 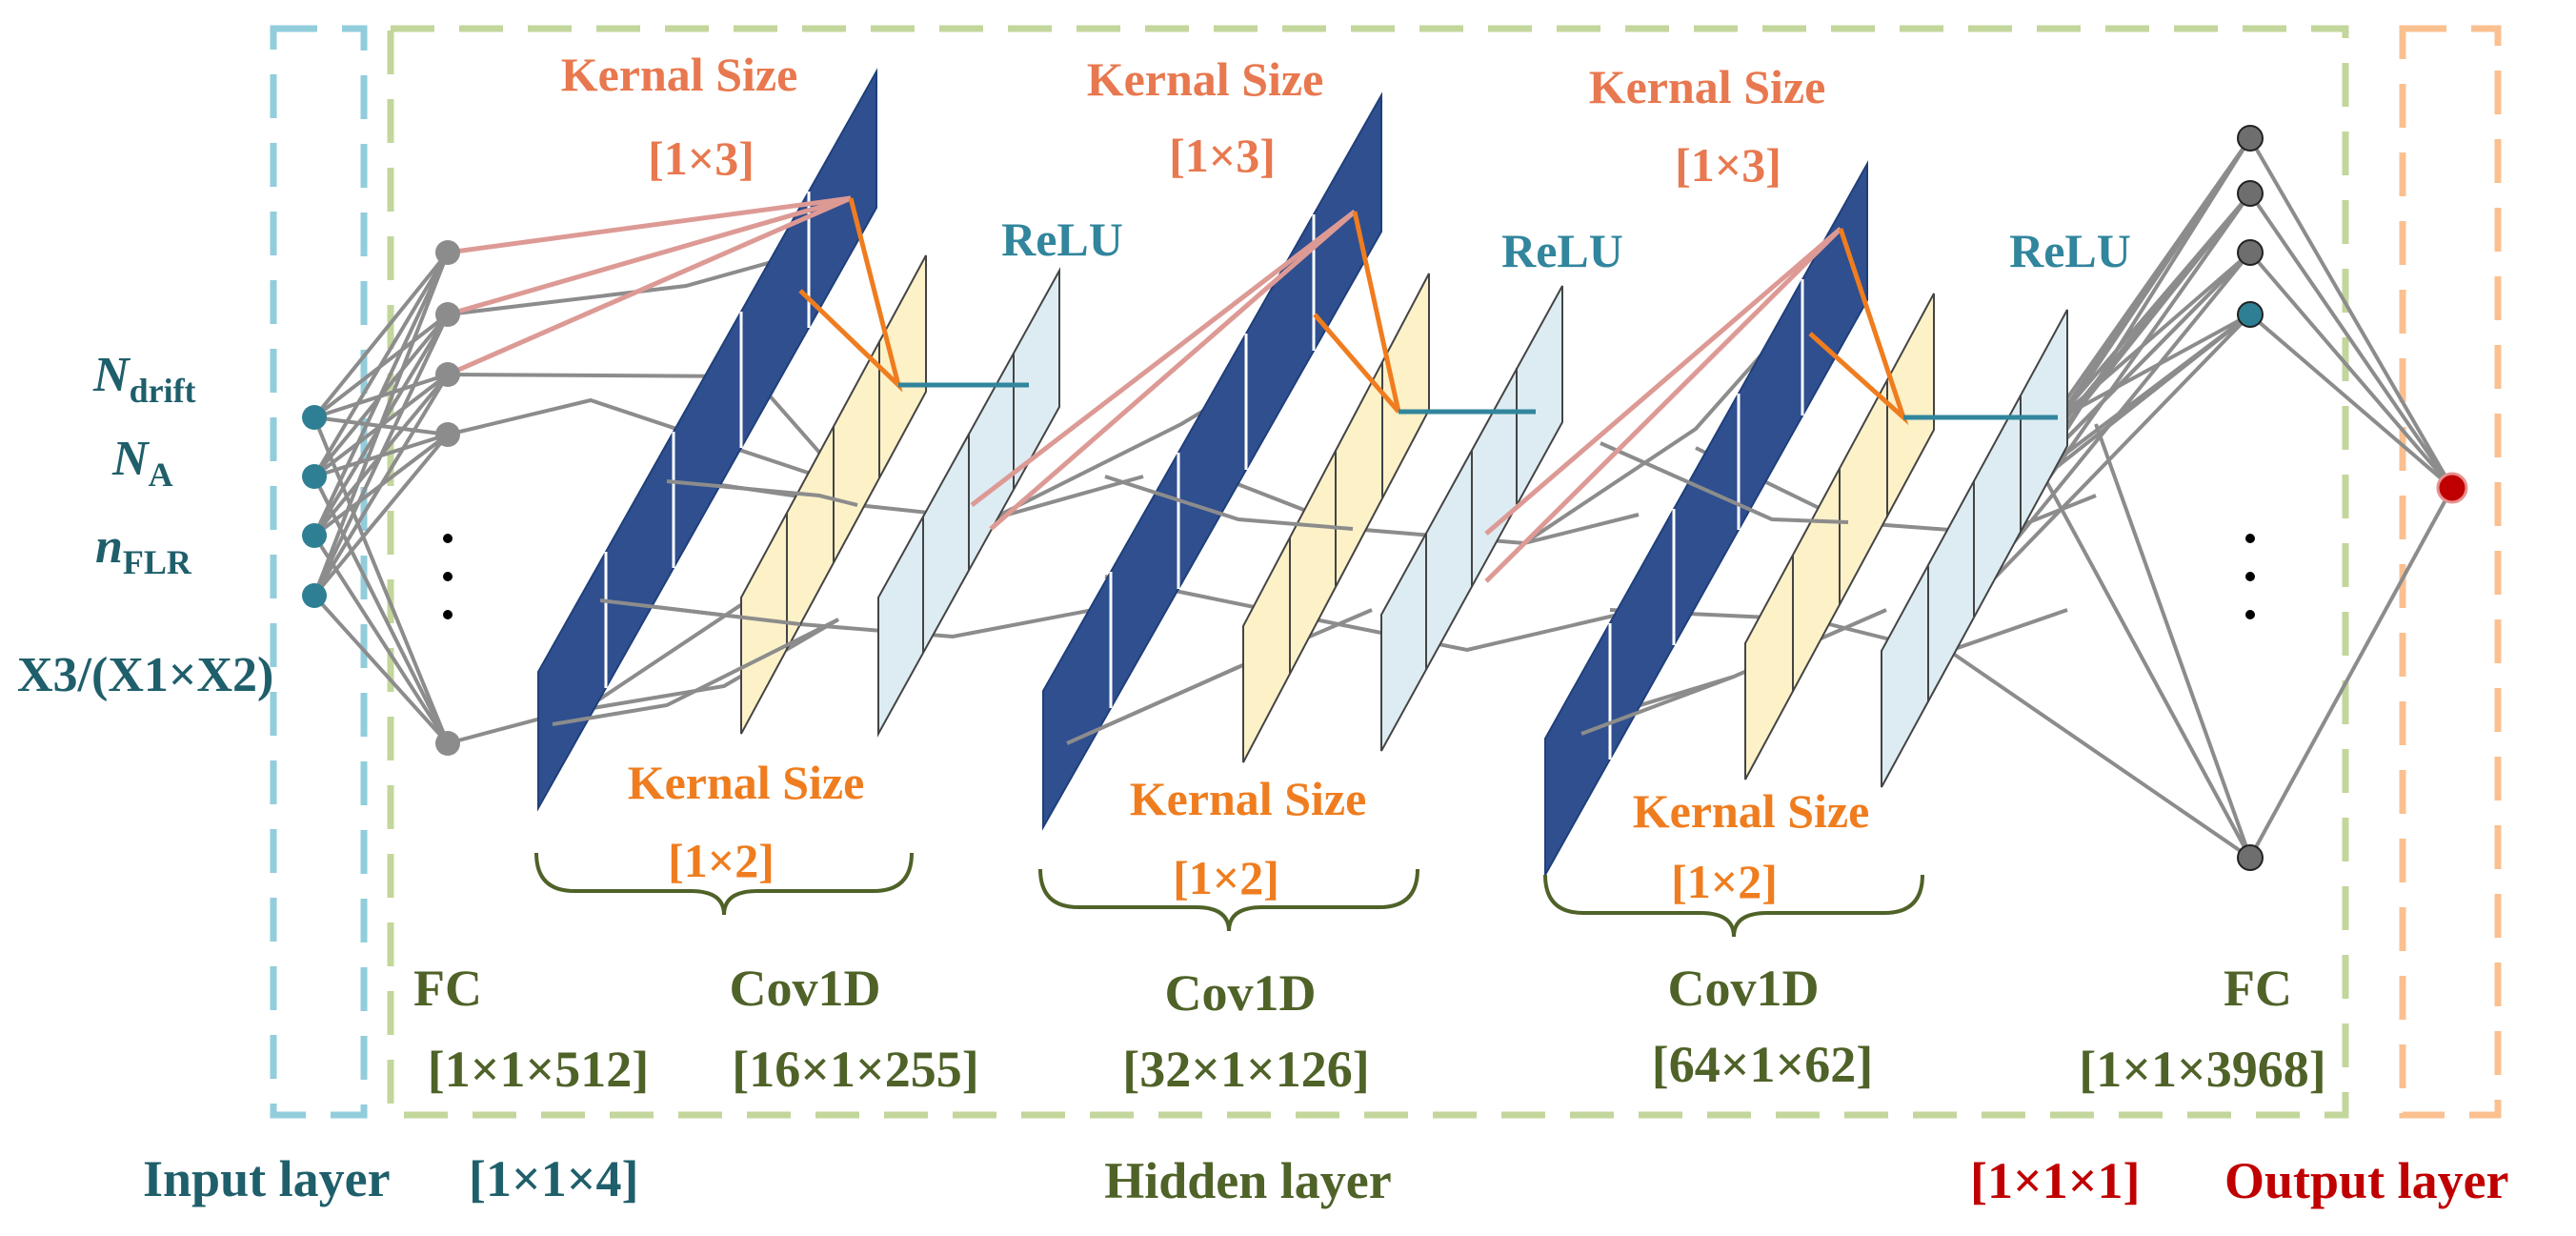 What do you see at coordinates (2202, 1069) in the screenshot?
I see `fc-last-dims: [1×1×3968]` at bounding box center [2202, 1069].